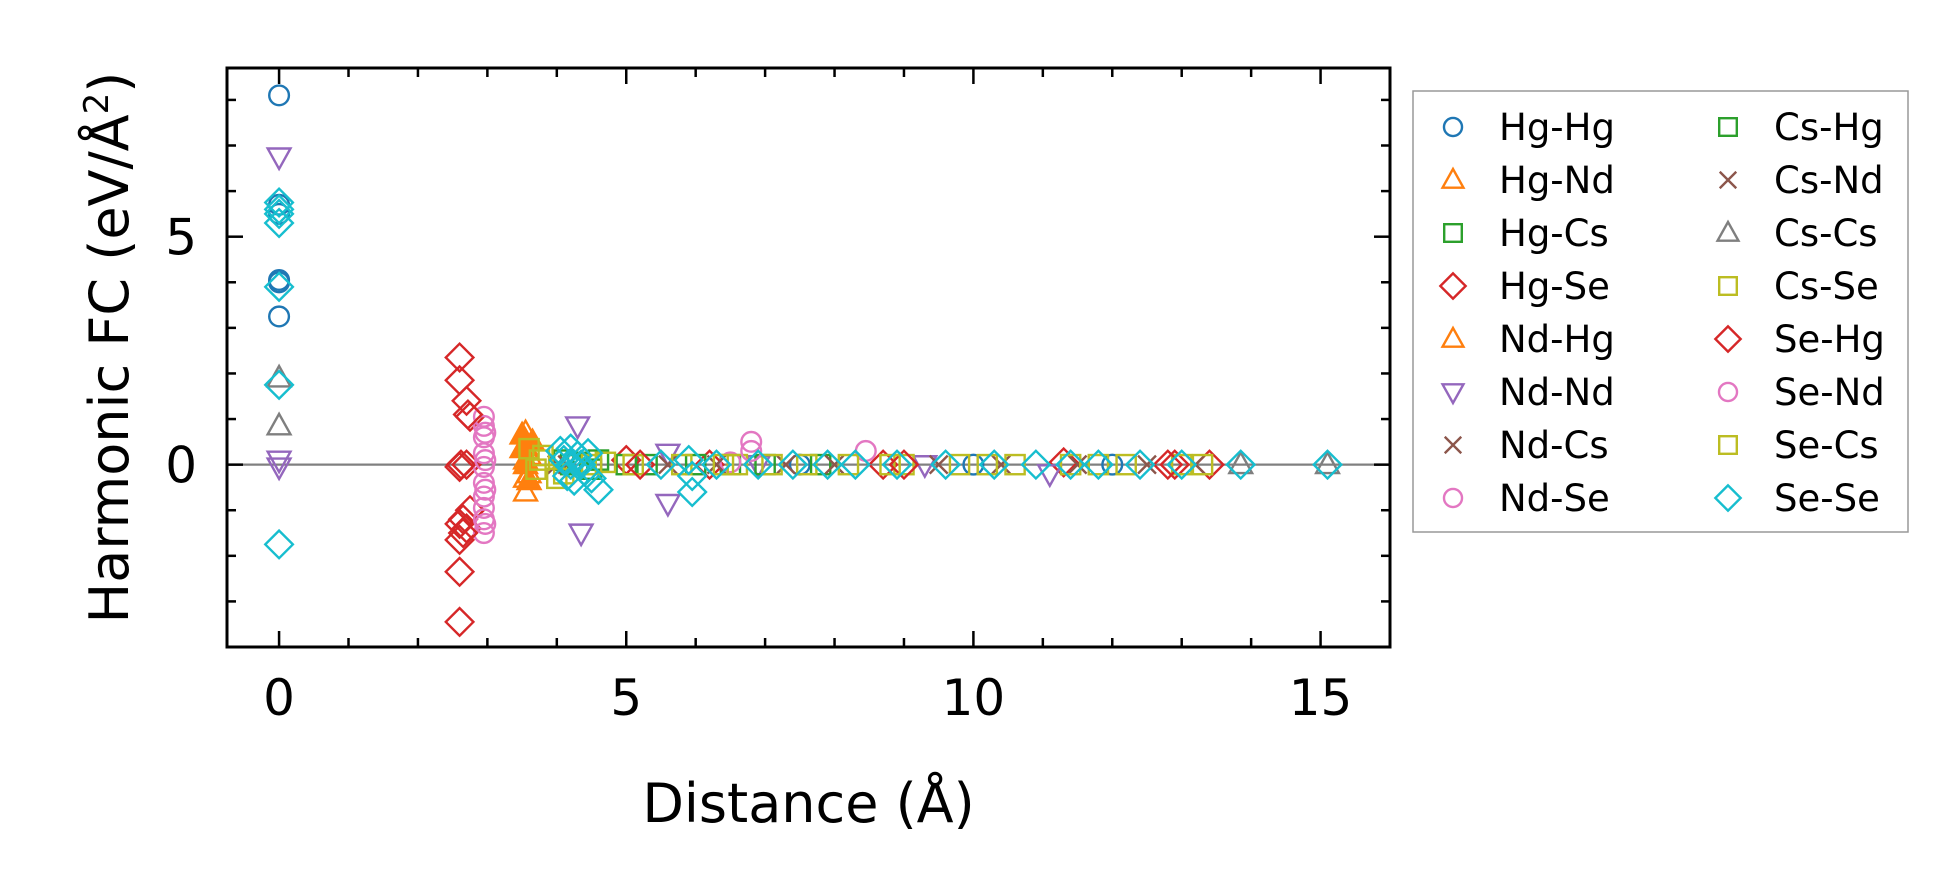 This screenshot has width=1957, height=893. Describe the element at coordinates (626, 698) in the screenshot. I see `x-tick-label: 5` at that location.